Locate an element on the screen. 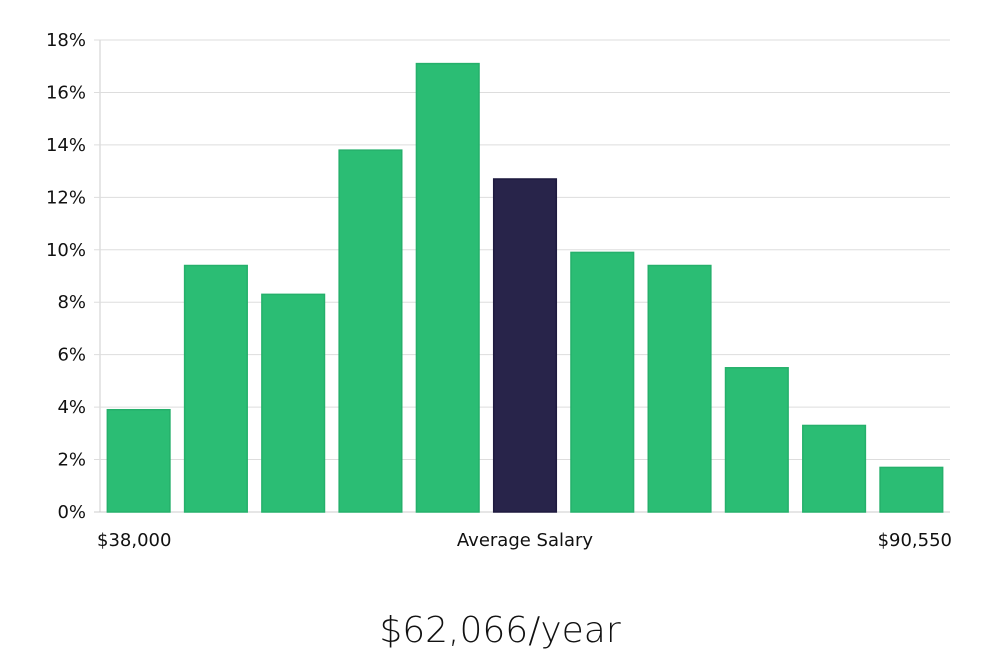  x-max-label: $90,550 is located at coordinates (914, 540).